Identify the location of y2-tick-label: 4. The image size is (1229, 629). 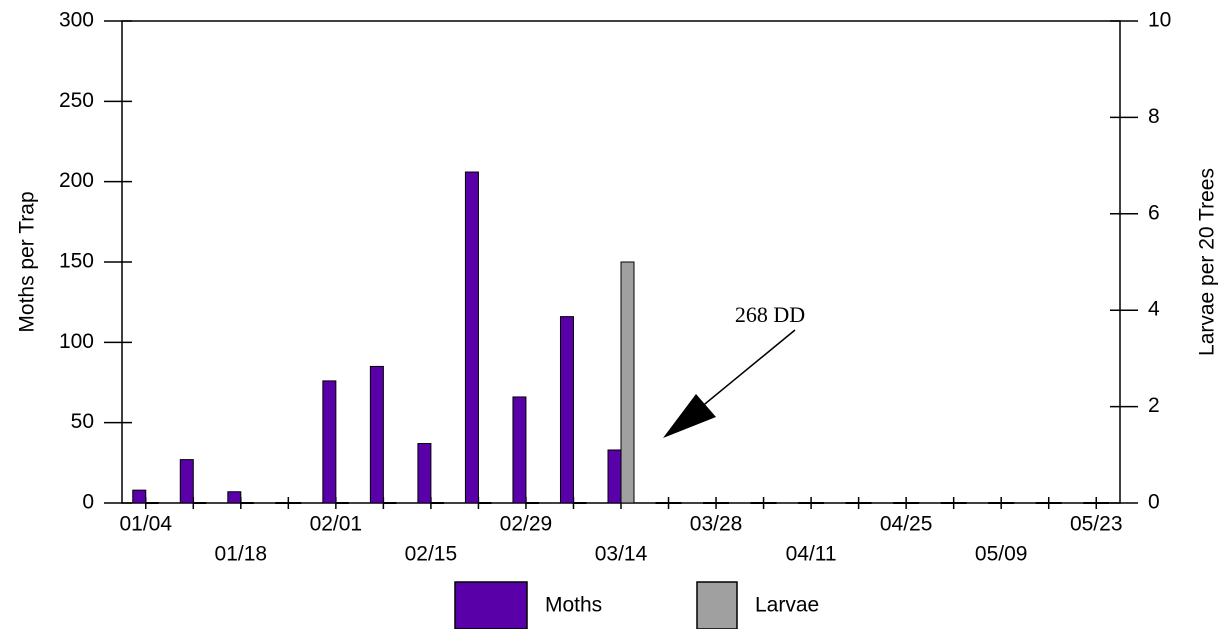
(1154, 309).